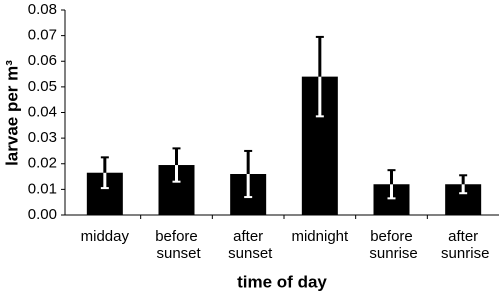 The image size is (500, 294). I want to click on y-tick-label: 0.02, so click(42, 163).